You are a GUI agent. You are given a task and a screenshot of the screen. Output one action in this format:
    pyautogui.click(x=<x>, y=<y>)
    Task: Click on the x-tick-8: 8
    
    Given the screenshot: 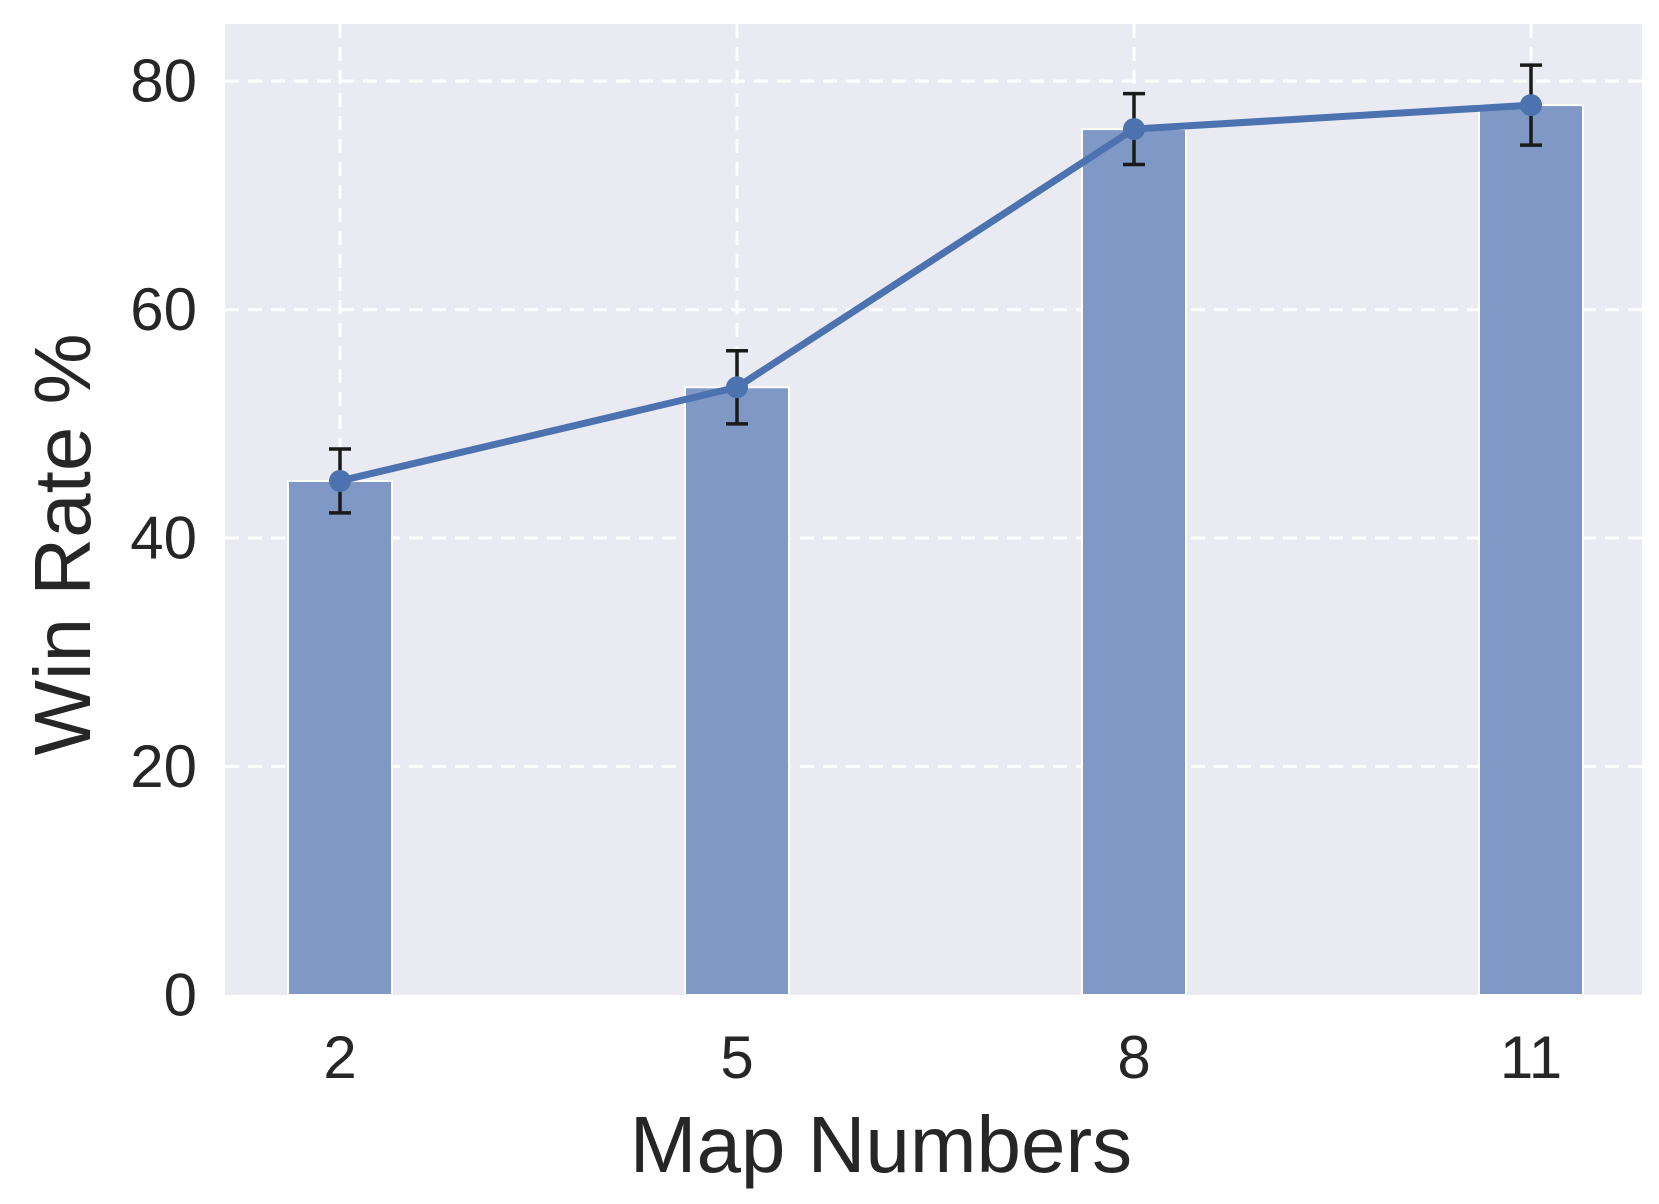 What is the action you would take?
    pyautogui.click(x=1133, y=1057)
    